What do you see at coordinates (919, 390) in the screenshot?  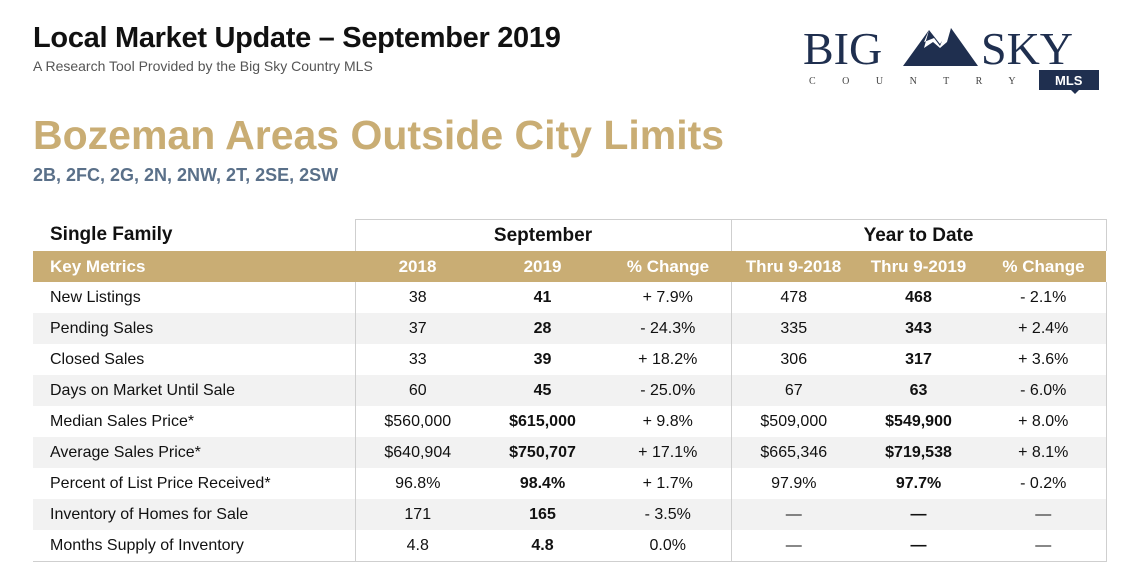 I see `ytd-2019-value: 63` at bounding box center [919, 390].